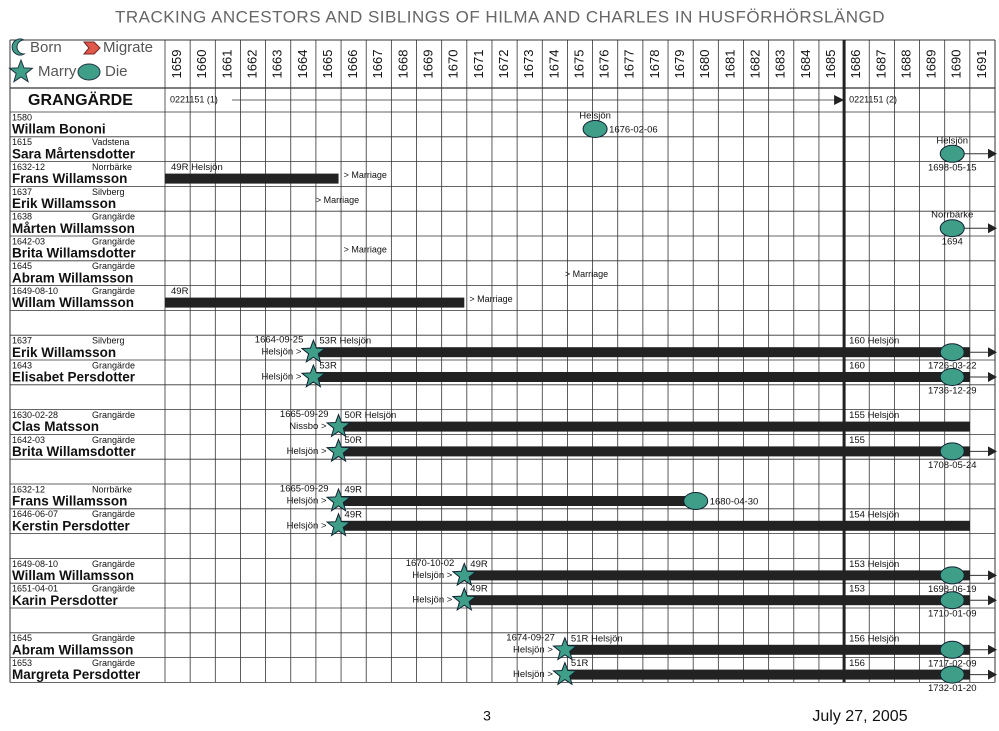 The height and width of the screenshot is (731, 999). What do you see at coordinates (352, 64) in the screenshot?
I see `year-label: 1666` at bounding box center [352, 64].